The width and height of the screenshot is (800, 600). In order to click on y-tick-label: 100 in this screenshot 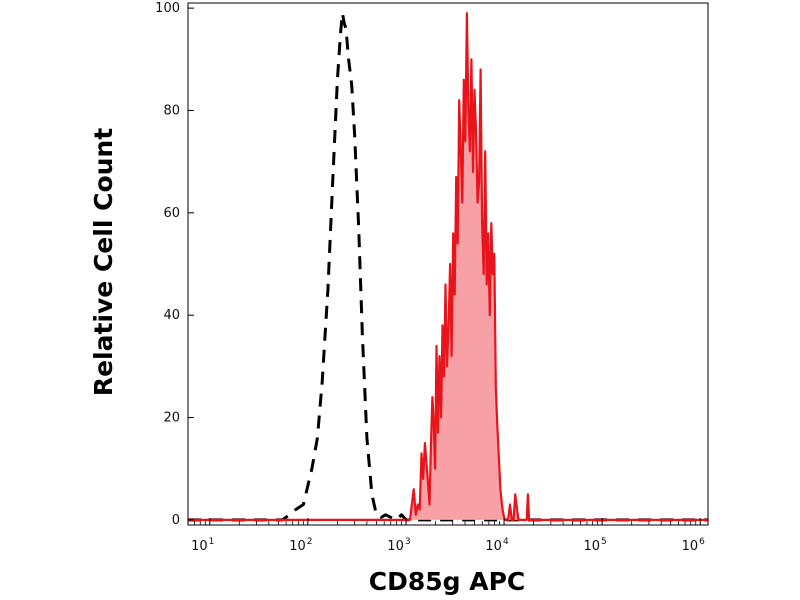, I will do `click(167, 8)`.